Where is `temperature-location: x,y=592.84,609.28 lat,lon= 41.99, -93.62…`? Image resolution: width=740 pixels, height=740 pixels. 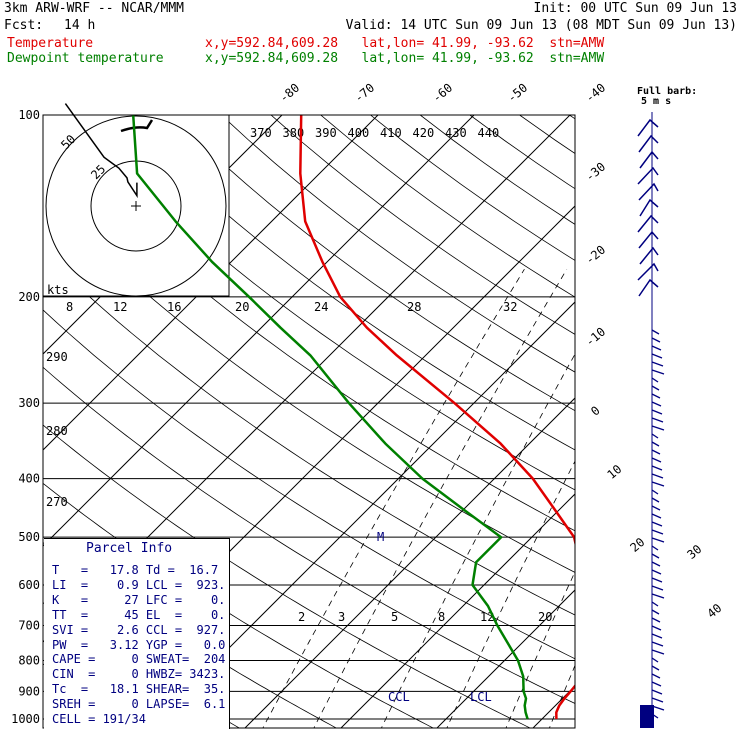
temperature-location: x,y=592.84,609.28 lat,lon= 41.99, -93.62… is located at coordinates (405, 43).